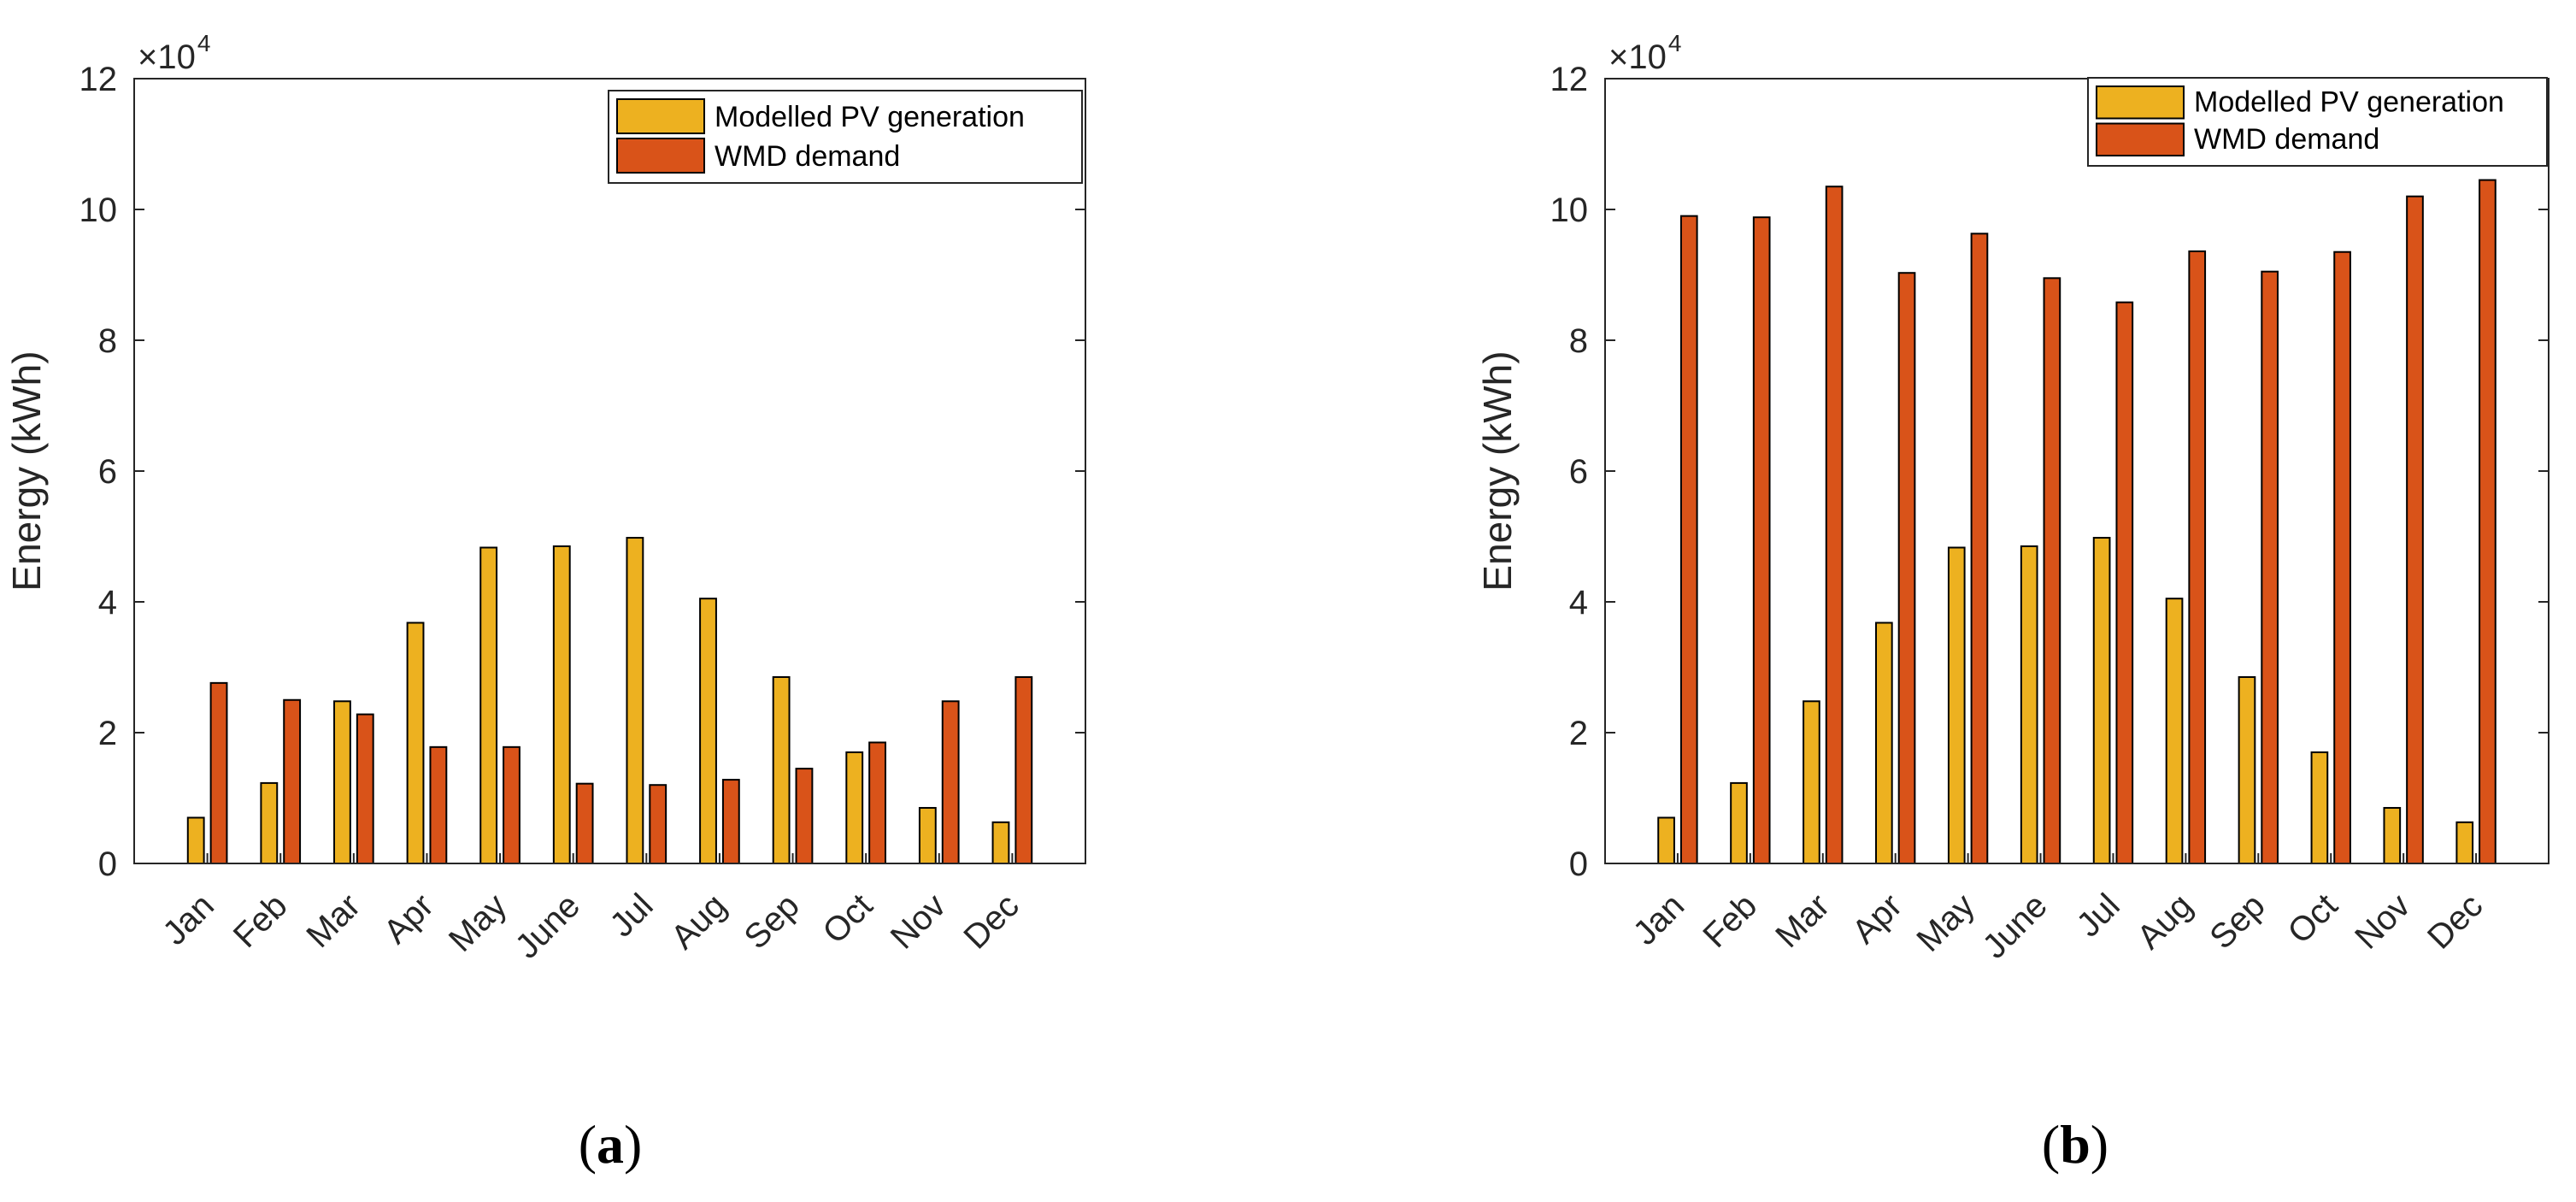 Image resolution: width=2576 pixels, height=1202 pixels. What do you see at coordinates (611, 1144) in the screenshot?
I see `panel-label-a: (a)` at bounding box center [611, 1144].